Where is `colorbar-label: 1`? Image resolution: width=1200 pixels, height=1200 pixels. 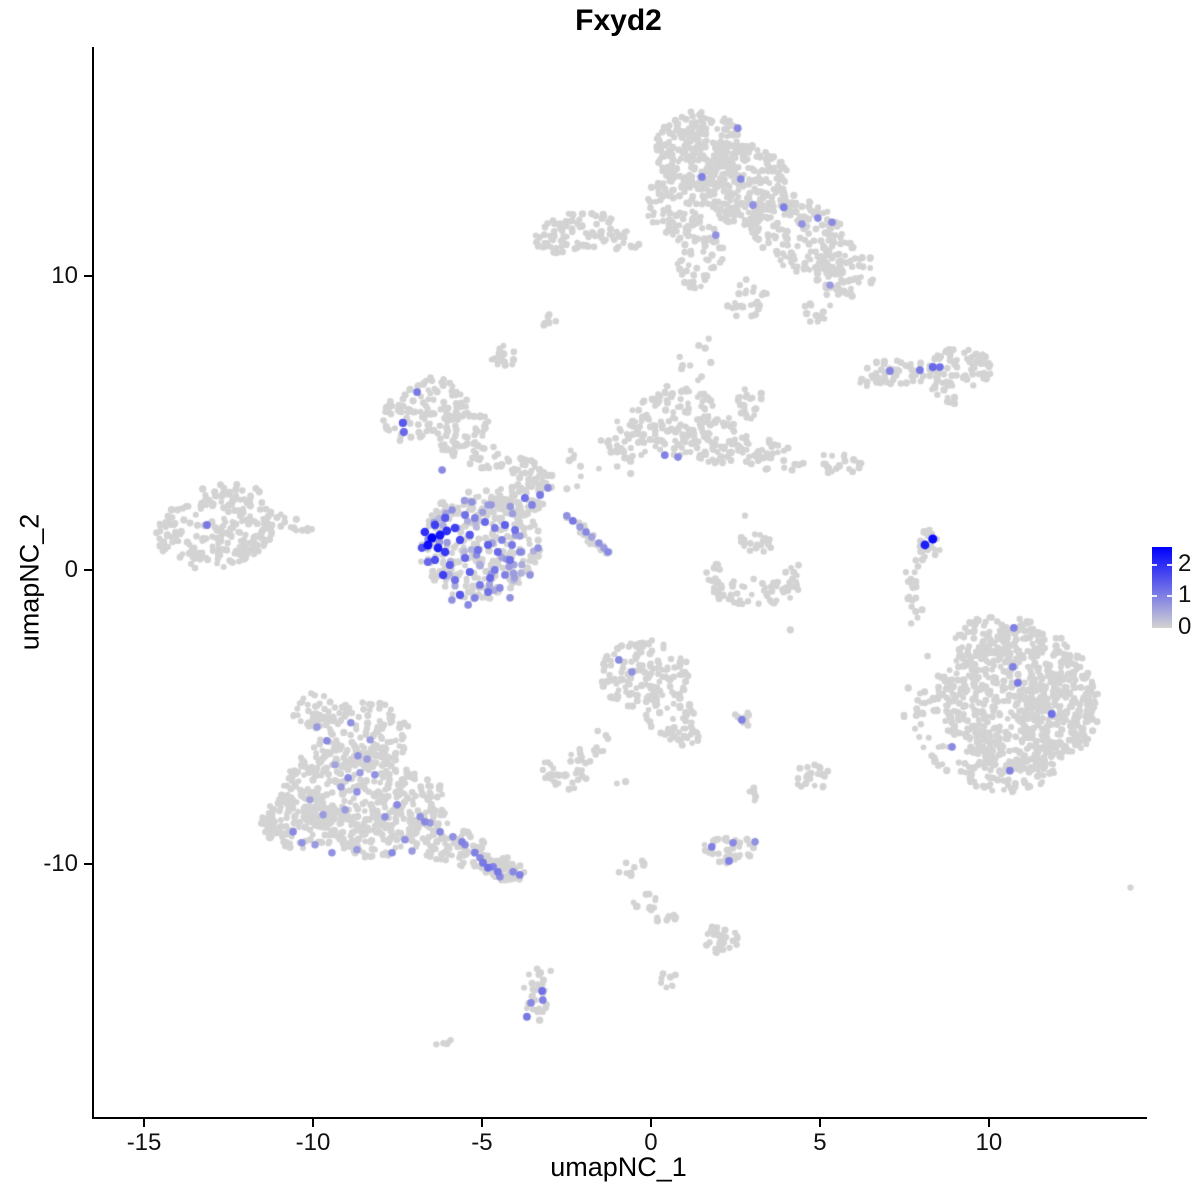 colorbar-label: 1 is located at coordinates (1185, 595).